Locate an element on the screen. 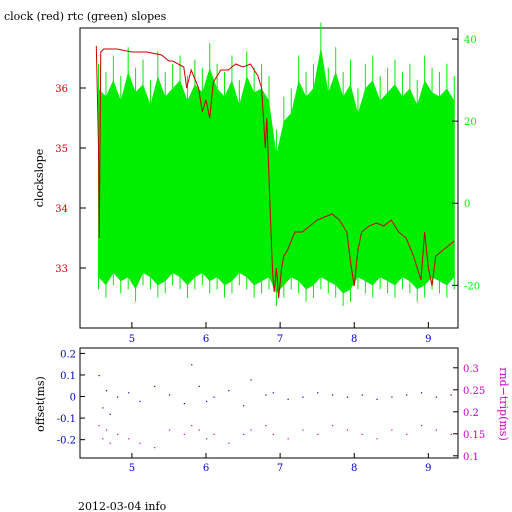 The height and width of the screenshot is (512, 512). top-y-tick-label: 36 is located at coordinates (61, 89).